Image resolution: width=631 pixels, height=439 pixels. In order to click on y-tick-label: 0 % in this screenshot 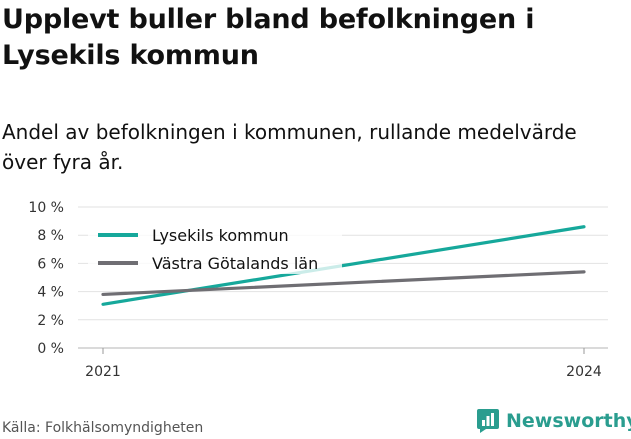, I will do `click(50, 349)`.